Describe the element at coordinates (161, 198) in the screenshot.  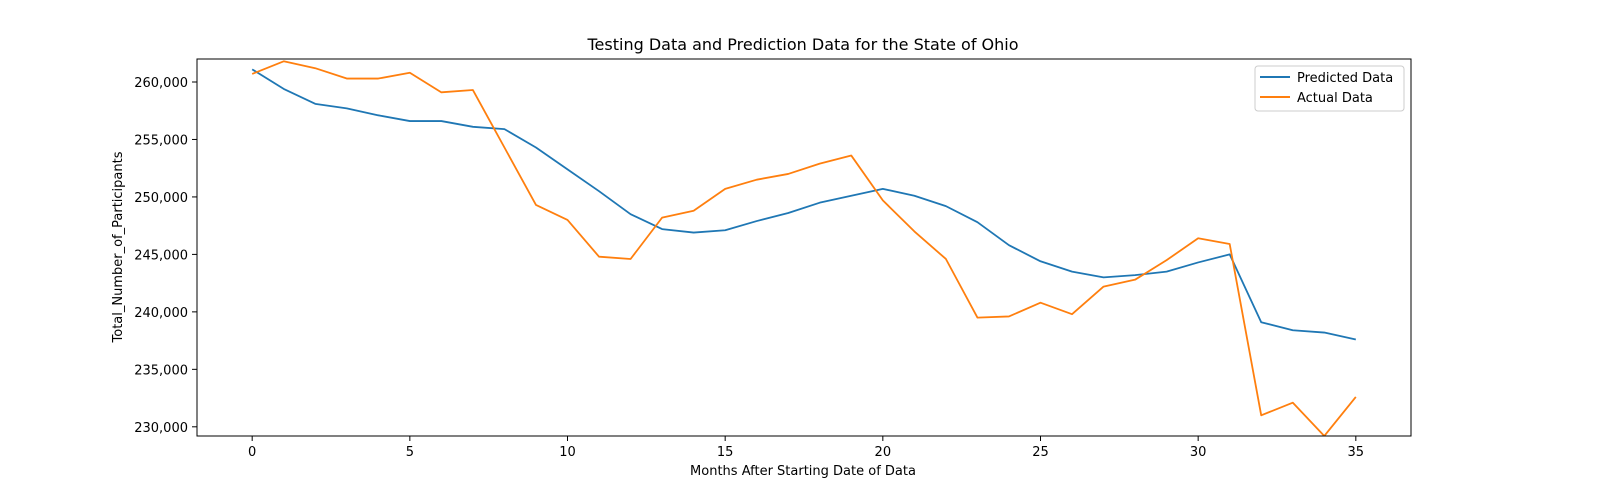
I see `y-tick-label: 250,000` at that location.